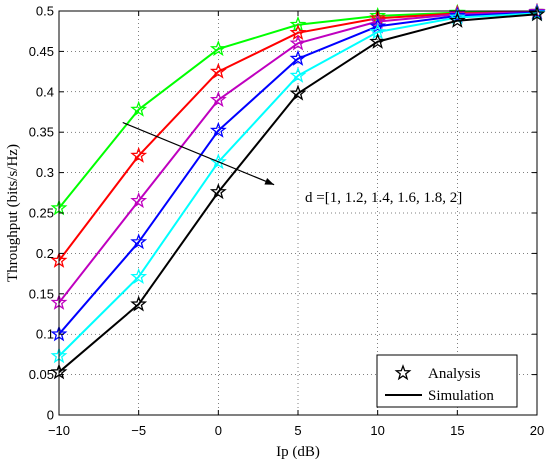 The image size is (550, 465). Describe the element at coordinates (59, 430) in the screenshot. I see `x-tick-label: −10` at that location.